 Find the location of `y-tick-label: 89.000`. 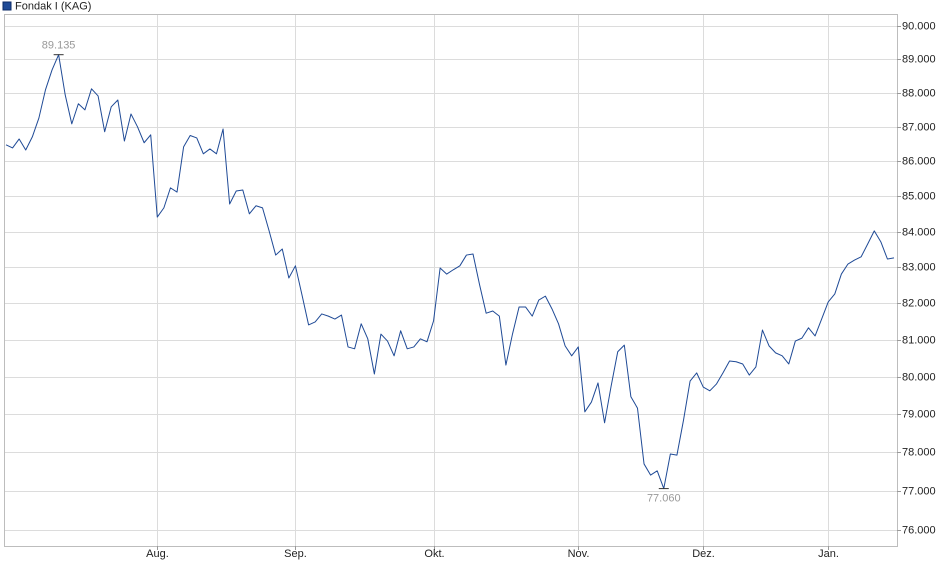

y-tick-label: 89.000 is located at coordinates (919, 59).